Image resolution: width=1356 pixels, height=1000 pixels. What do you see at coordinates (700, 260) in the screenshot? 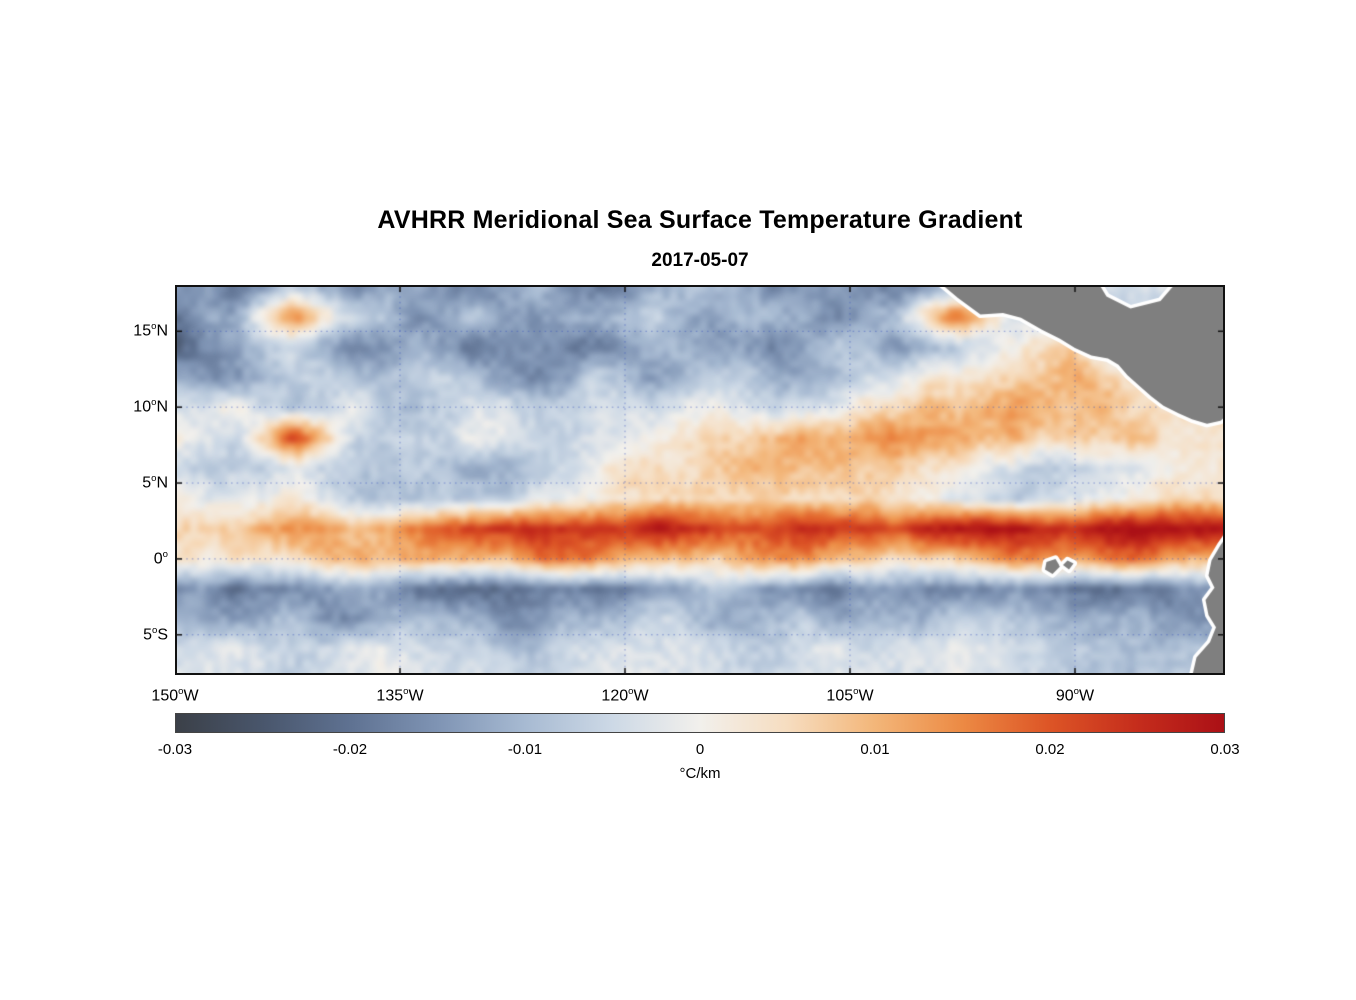
I see `chart-date-subtitle: 2017-05-07` at bounding box center [700, 260].